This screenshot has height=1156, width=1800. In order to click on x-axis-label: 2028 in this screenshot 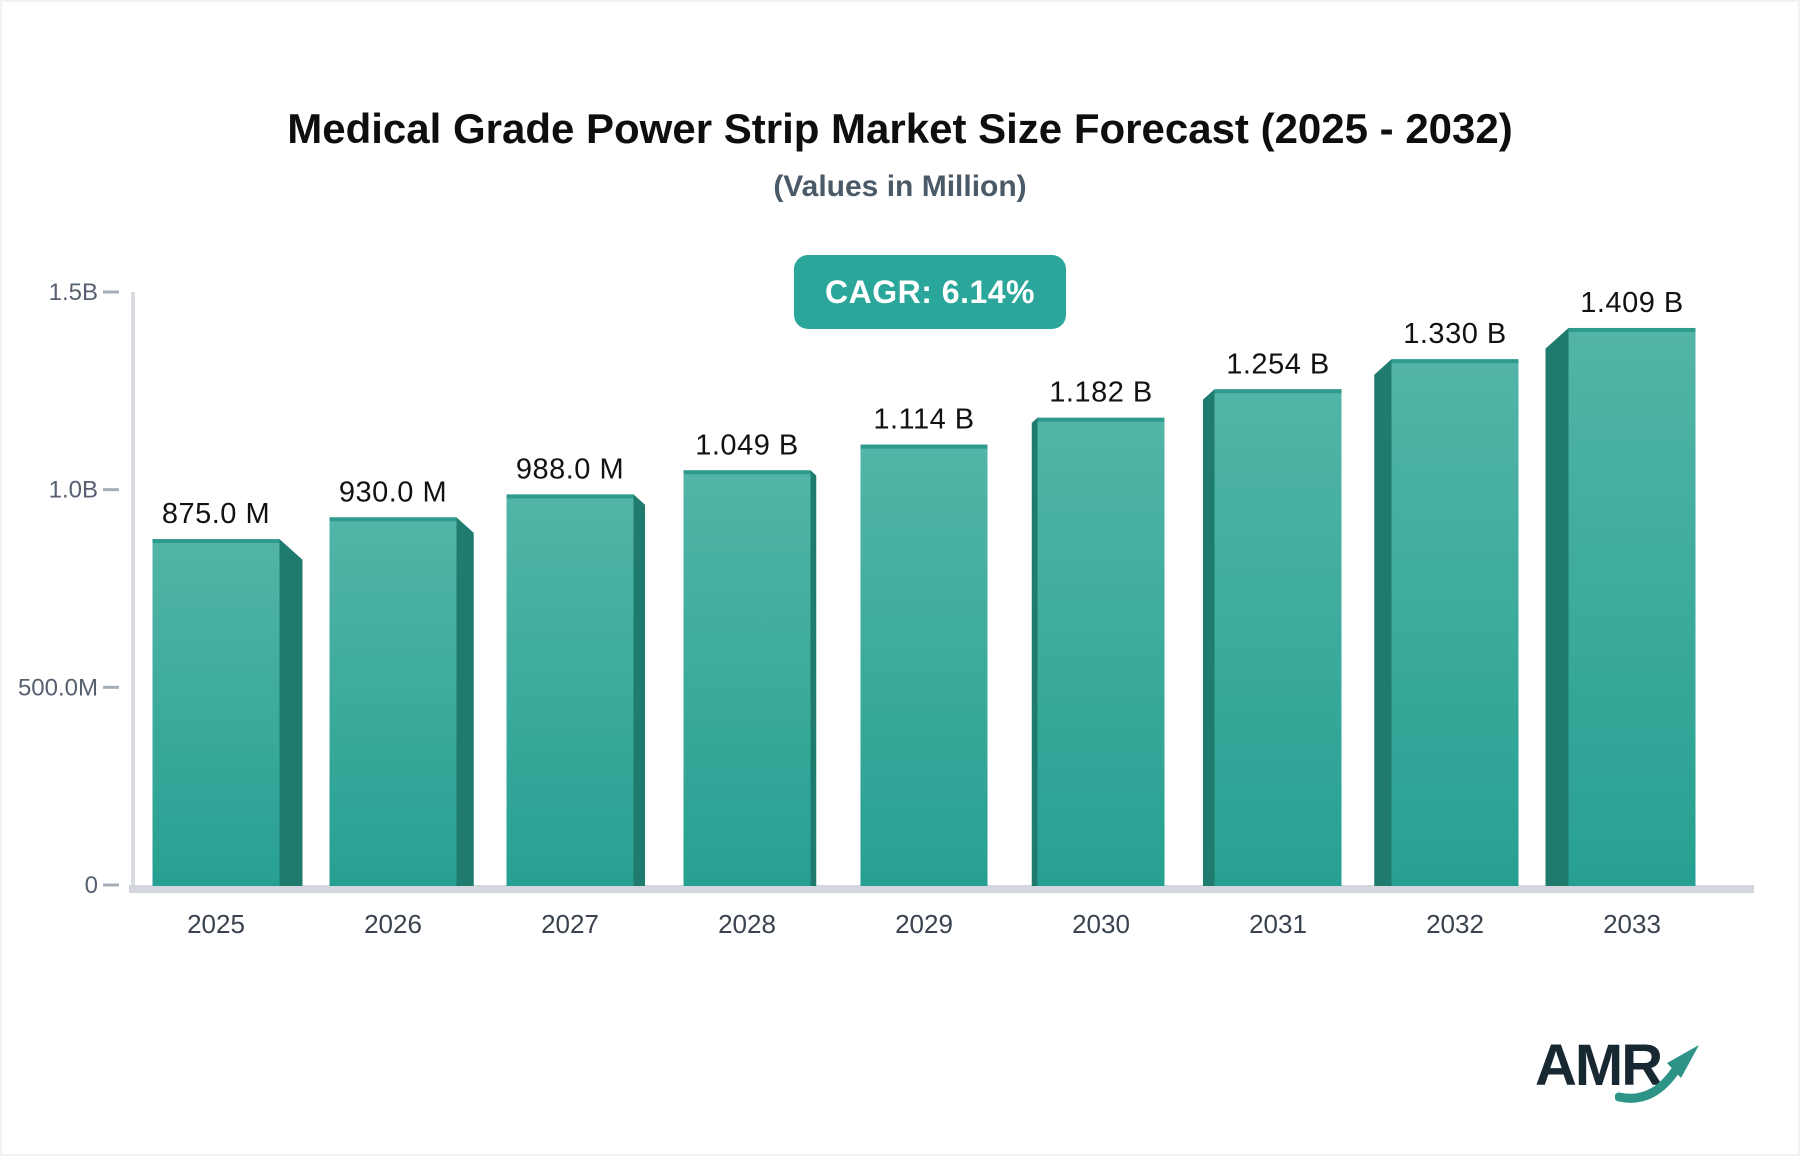, I will do `click(747, 924)`.